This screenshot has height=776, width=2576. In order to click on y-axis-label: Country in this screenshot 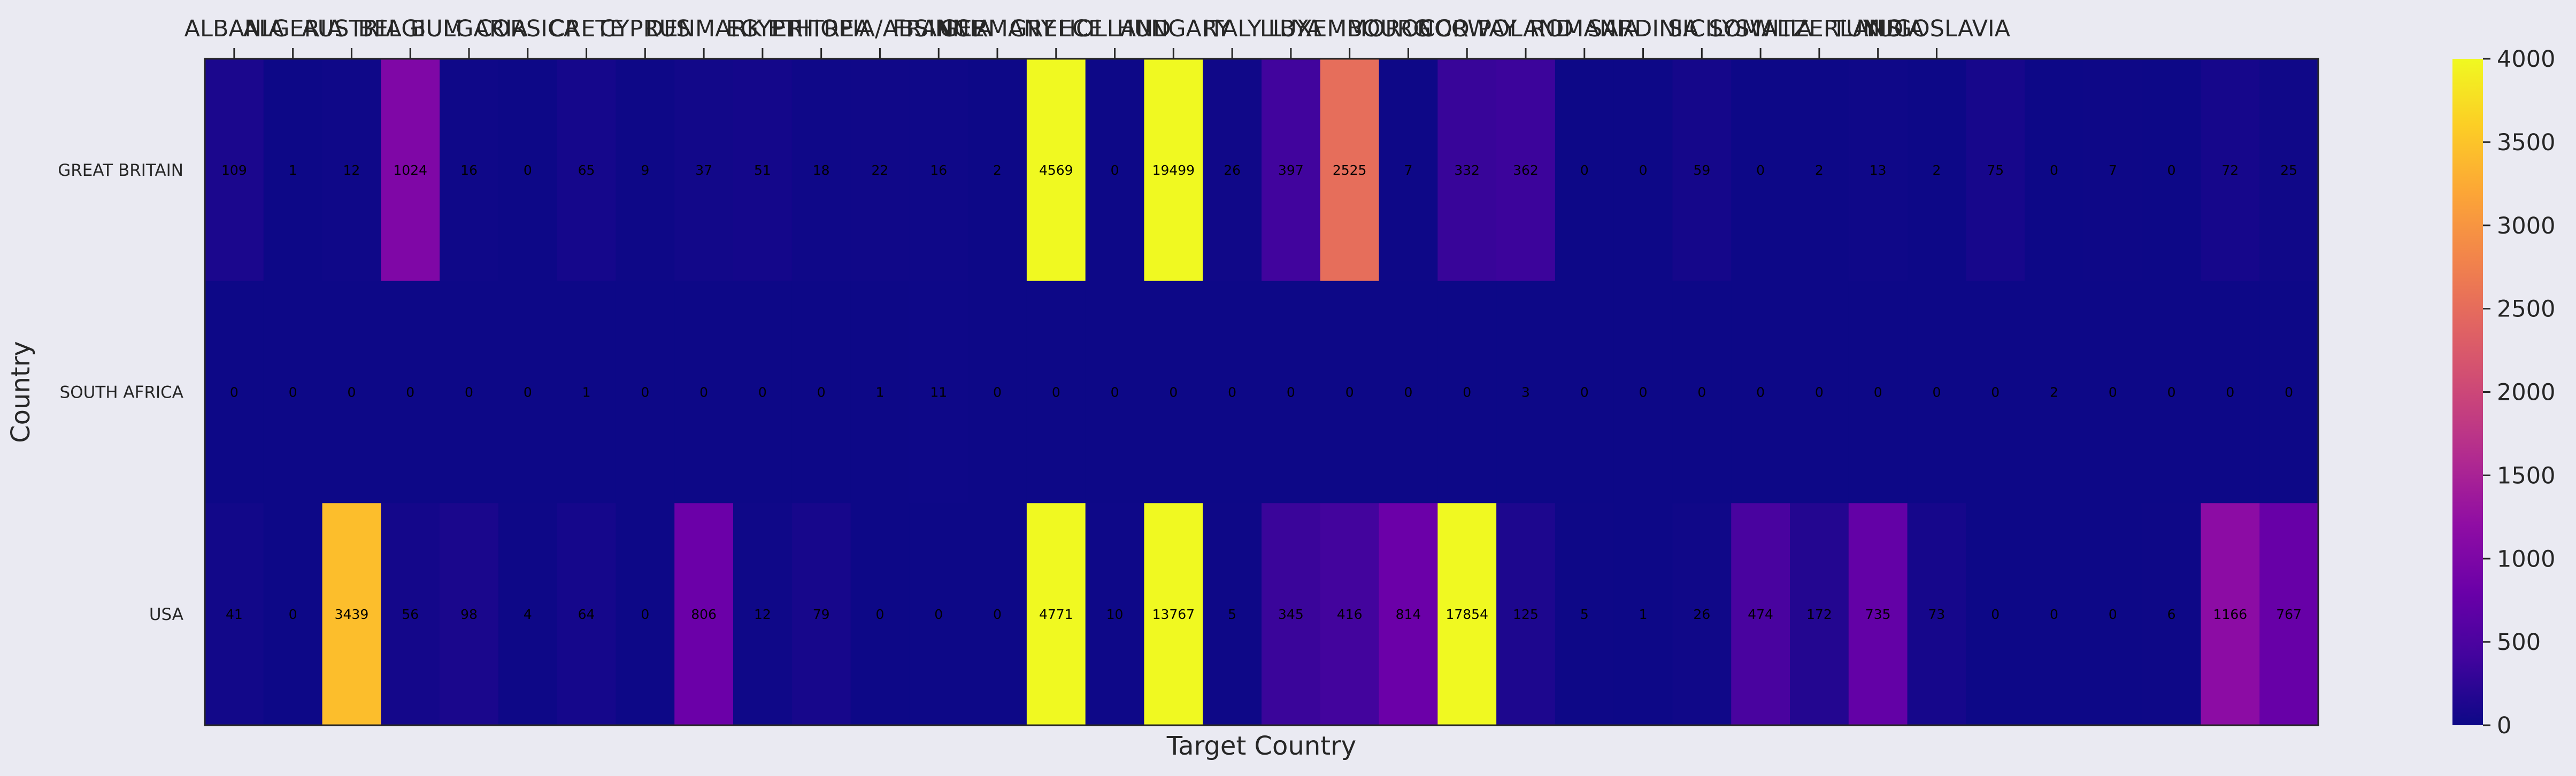, I will do `click(21, 392)`.